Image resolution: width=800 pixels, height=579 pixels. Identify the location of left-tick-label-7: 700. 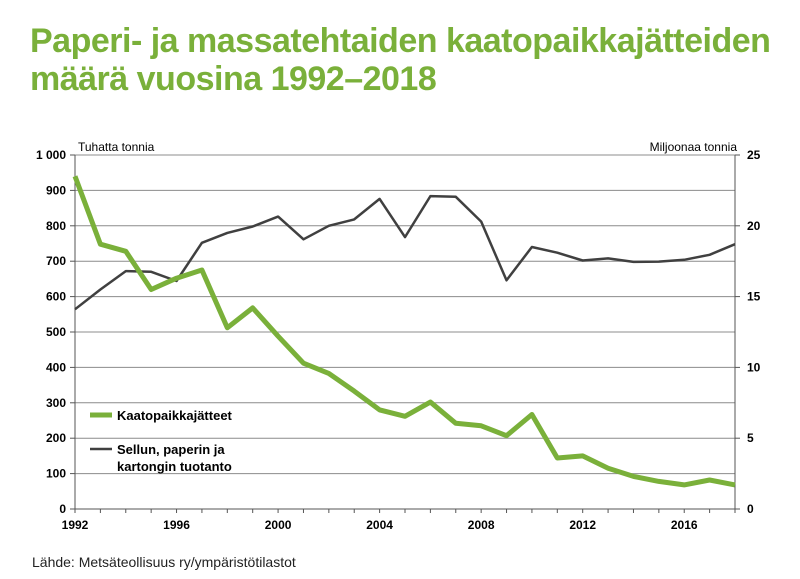
(56, 261).